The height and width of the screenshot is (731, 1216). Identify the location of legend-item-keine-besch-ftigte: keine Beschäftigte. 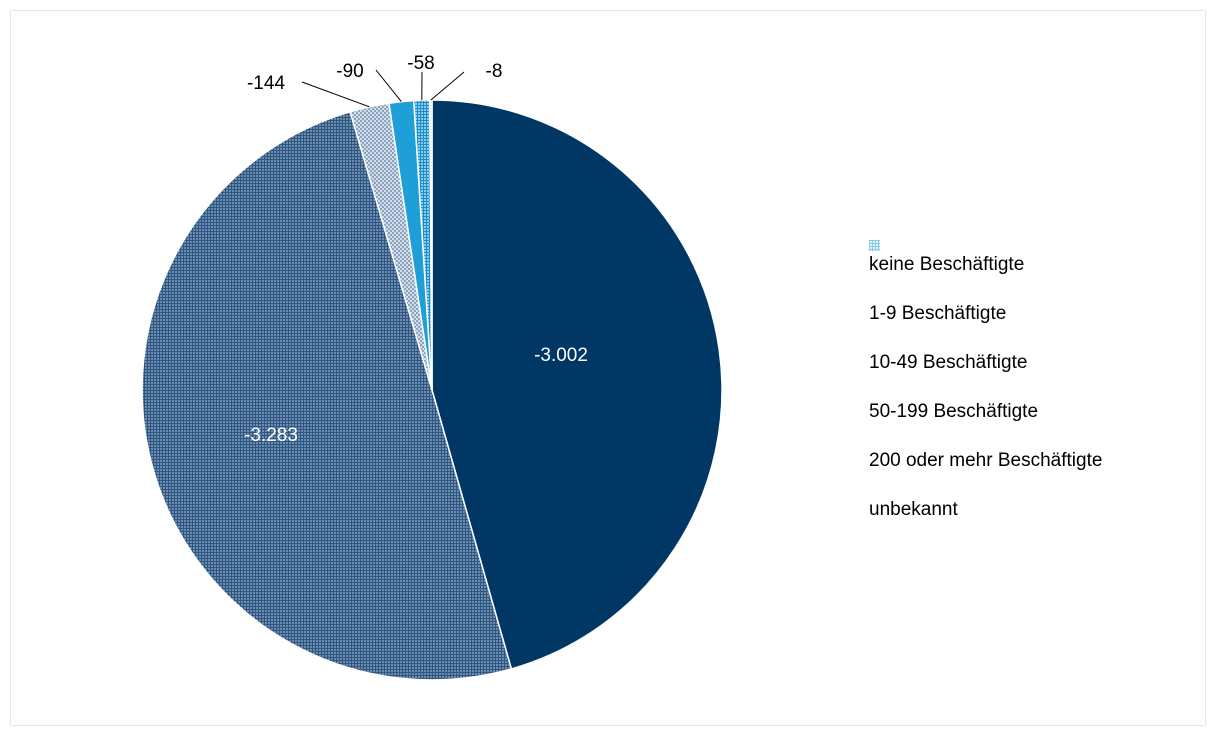
(985, 264).